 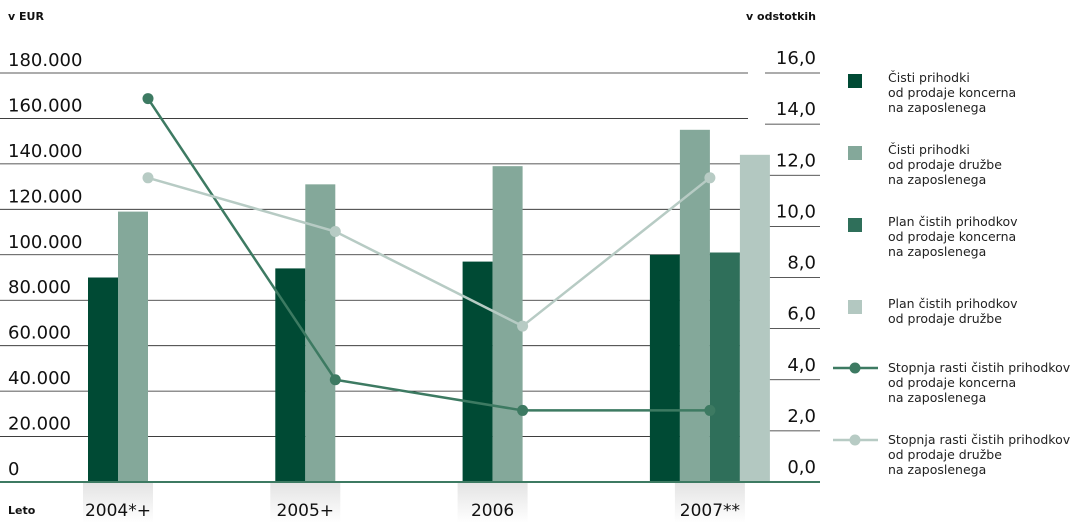 I want to click on y-tick-label: 60.000, so click(x=39, y=333).